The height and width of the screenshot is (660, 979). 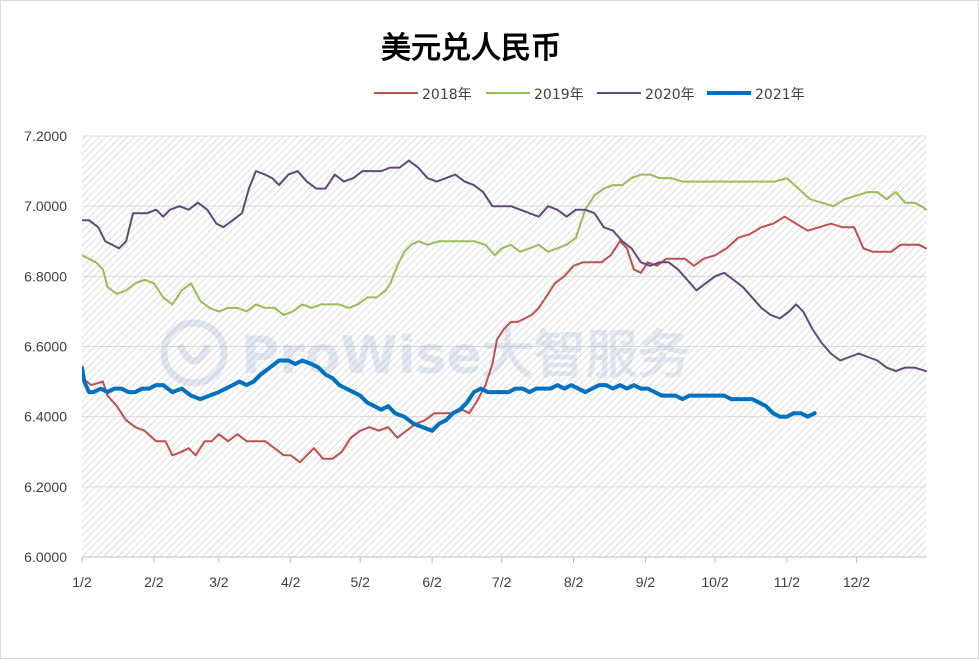 I want to click on x-tick-label: 4/2, so click(x=291, y=582).